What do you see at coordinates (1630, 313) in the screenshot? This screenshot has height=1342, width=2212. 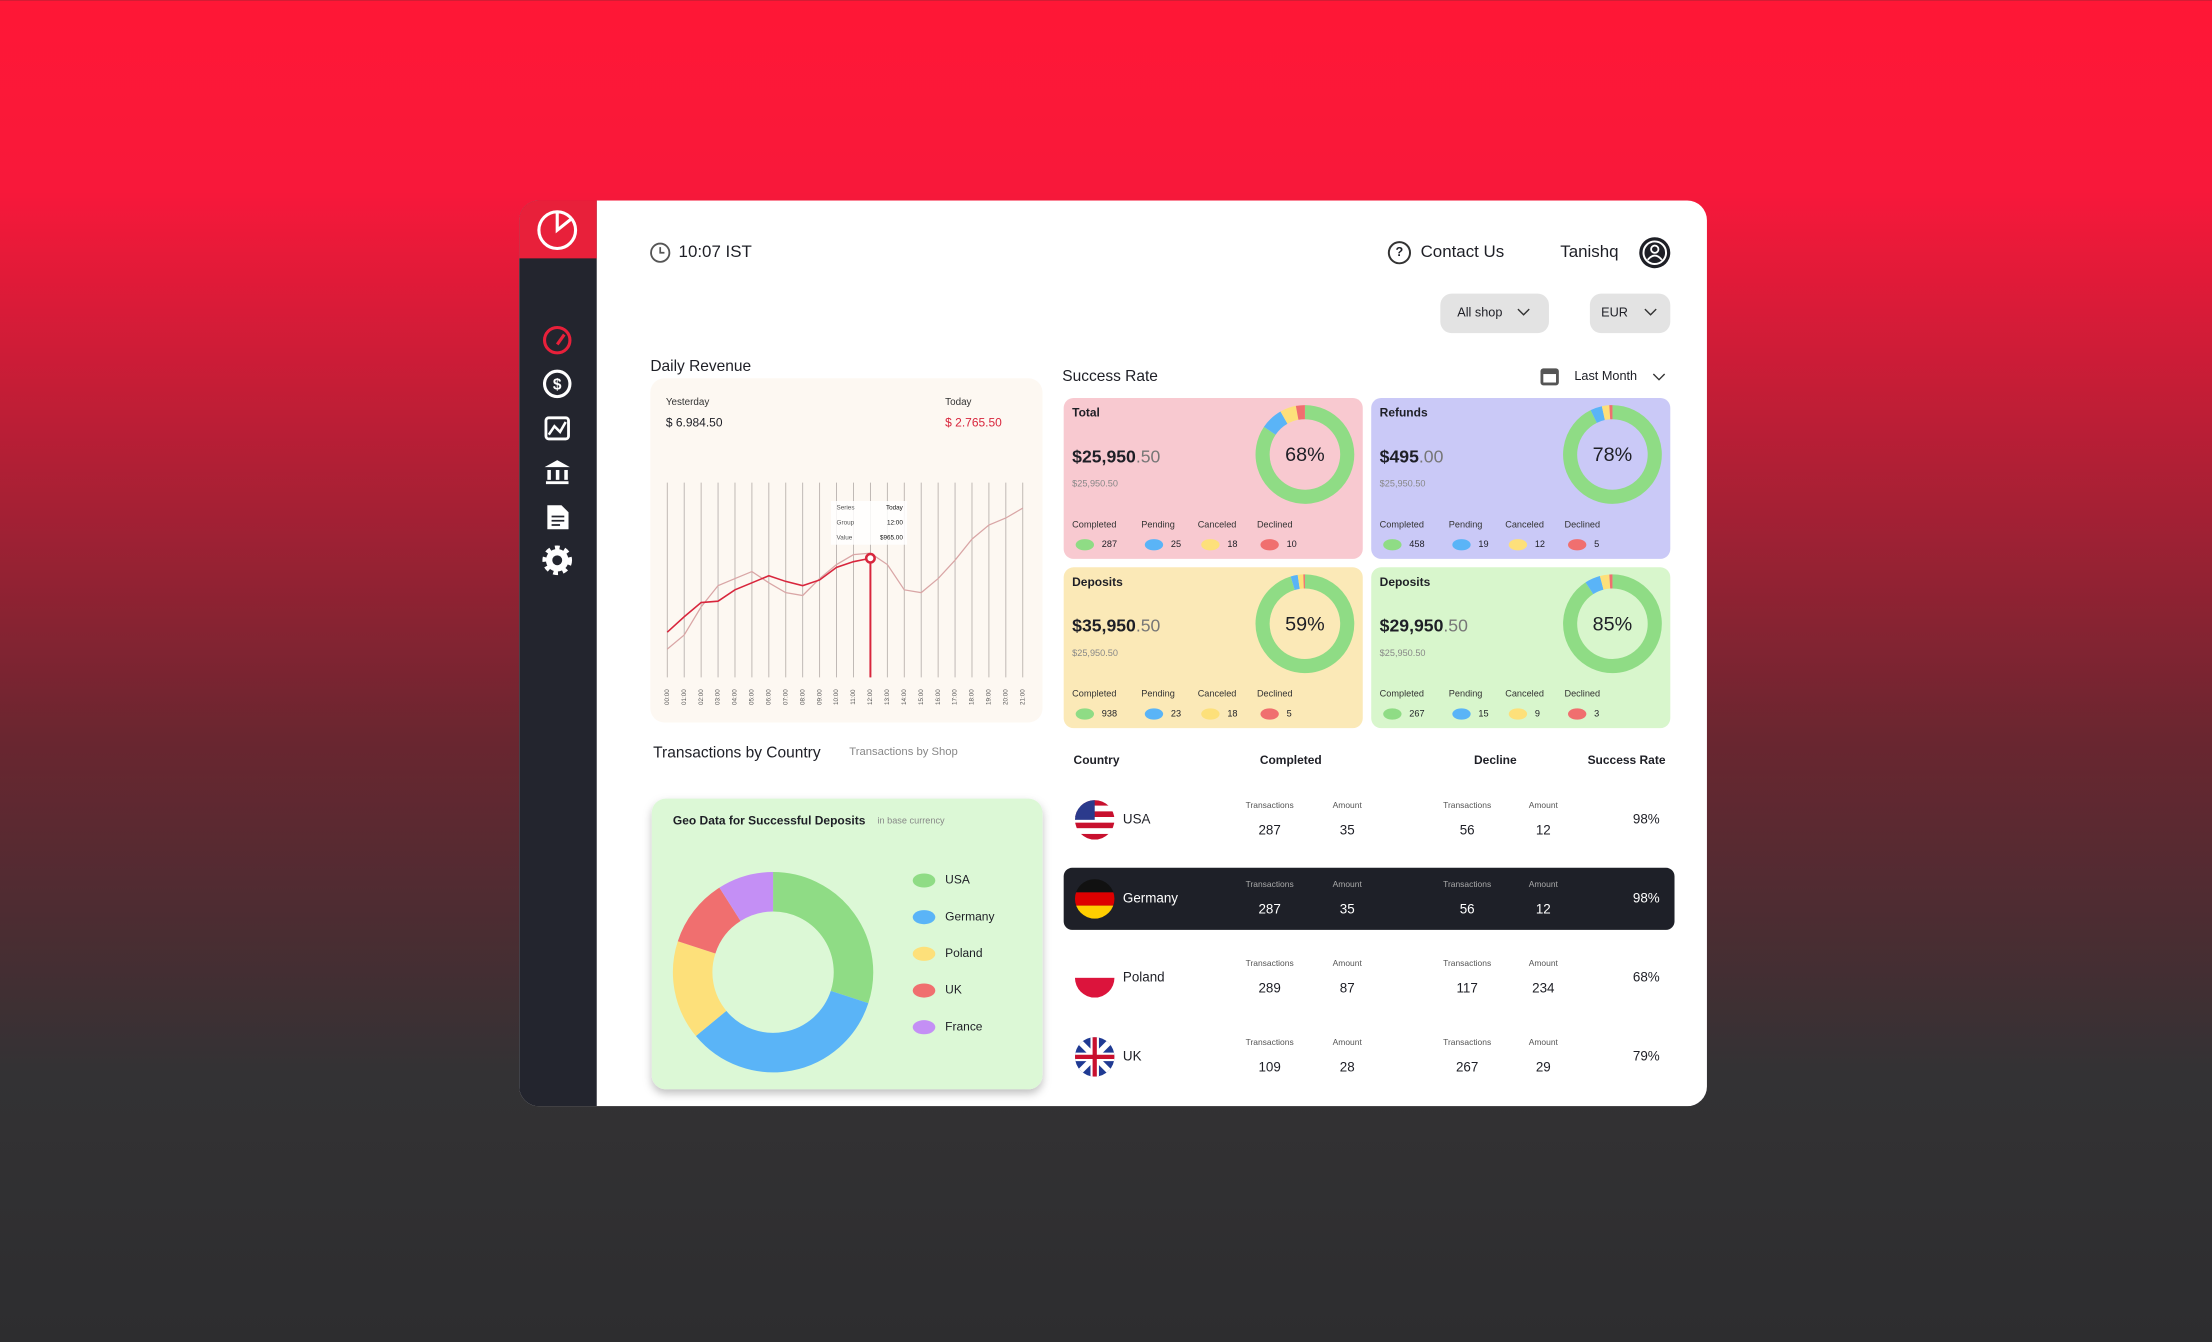 I see `currency-filter` at bounding box center [1630, 313].